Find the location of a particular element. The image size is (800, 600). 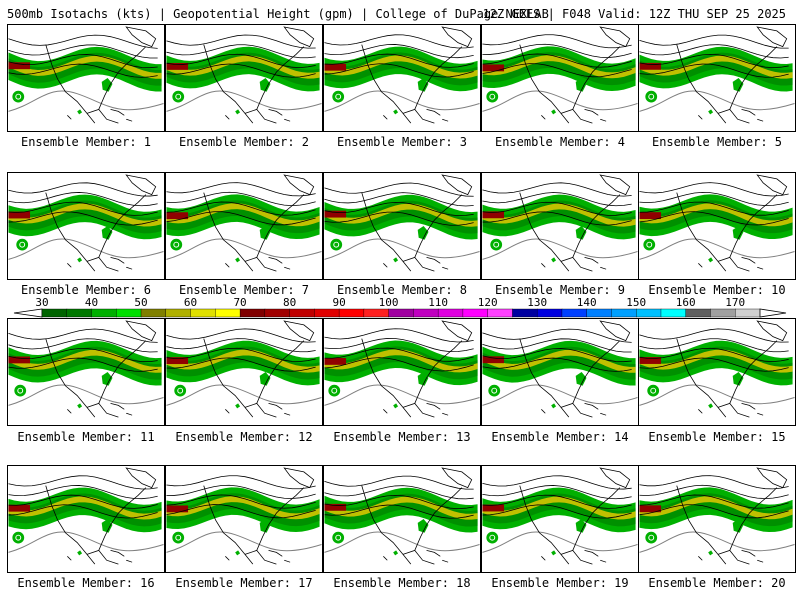

ensemble-member-9-label: Ensemble Member: 9 is located at coordinates (560, 290).